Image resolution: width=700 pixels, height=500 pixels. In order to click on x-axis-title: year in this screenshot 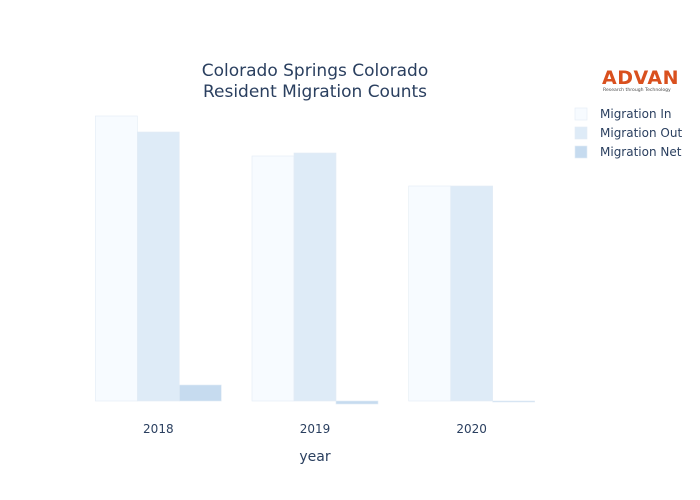, I will do `click(314, 457)`.